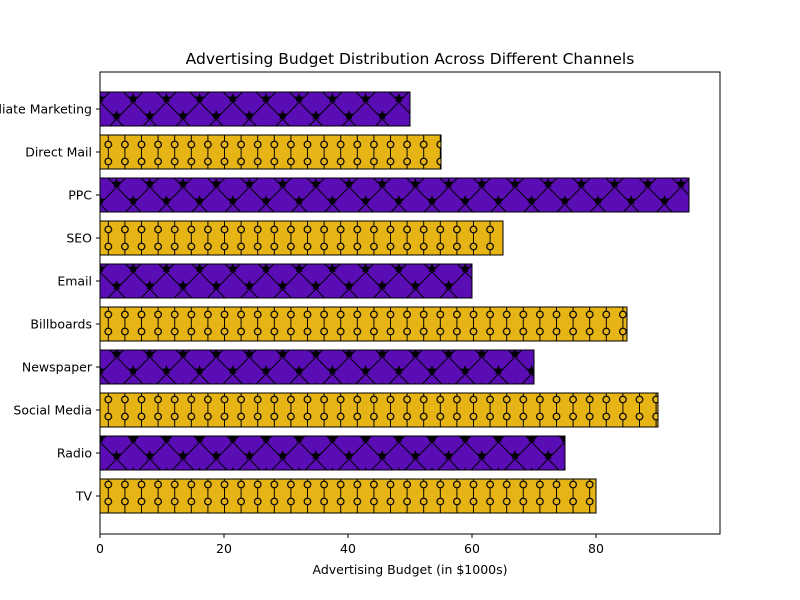  What do you see at coordinates (409, 569) in the screenshot?
I see `x-axis-label: Advertising Budget (in $1000s)` at bounding box center [409, 569].